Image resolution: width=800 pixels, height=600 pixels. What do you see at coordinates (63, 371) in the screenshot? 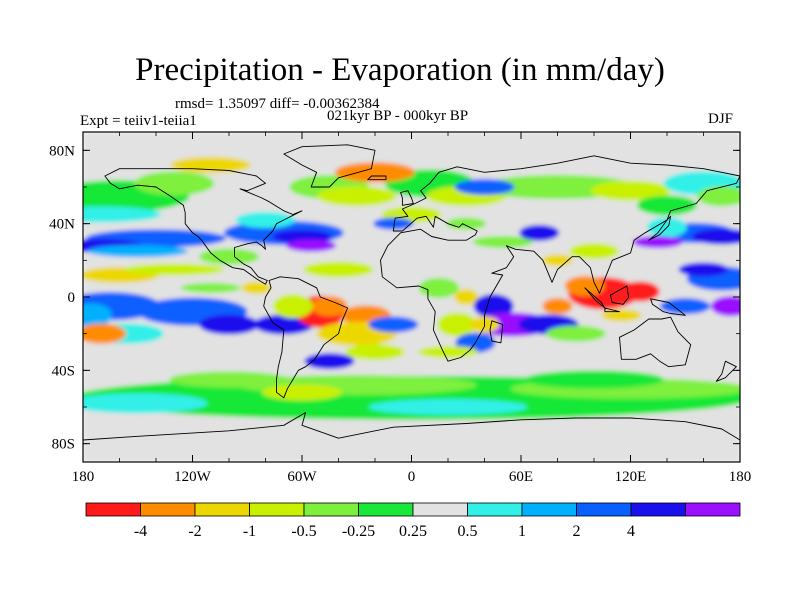
I see `lat-tick-label: 40S` at bounding box center [63, 371].